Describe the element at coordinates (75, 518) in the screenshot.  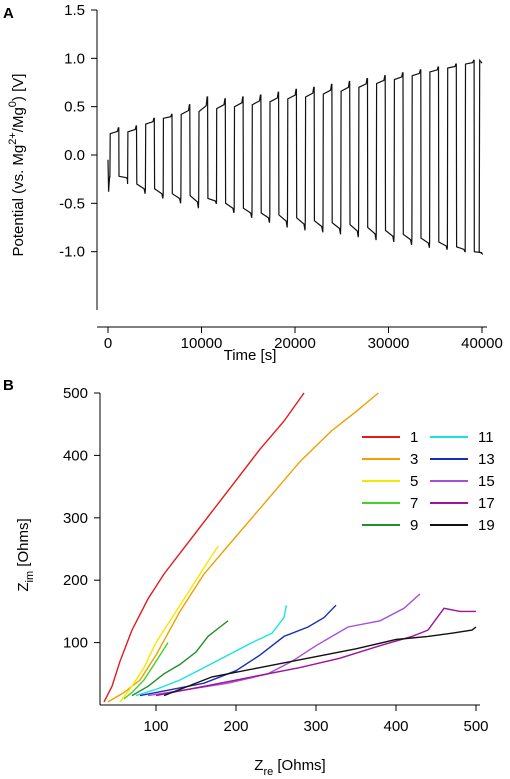
I see `panel-b-y-tick-label: 300` at that location.